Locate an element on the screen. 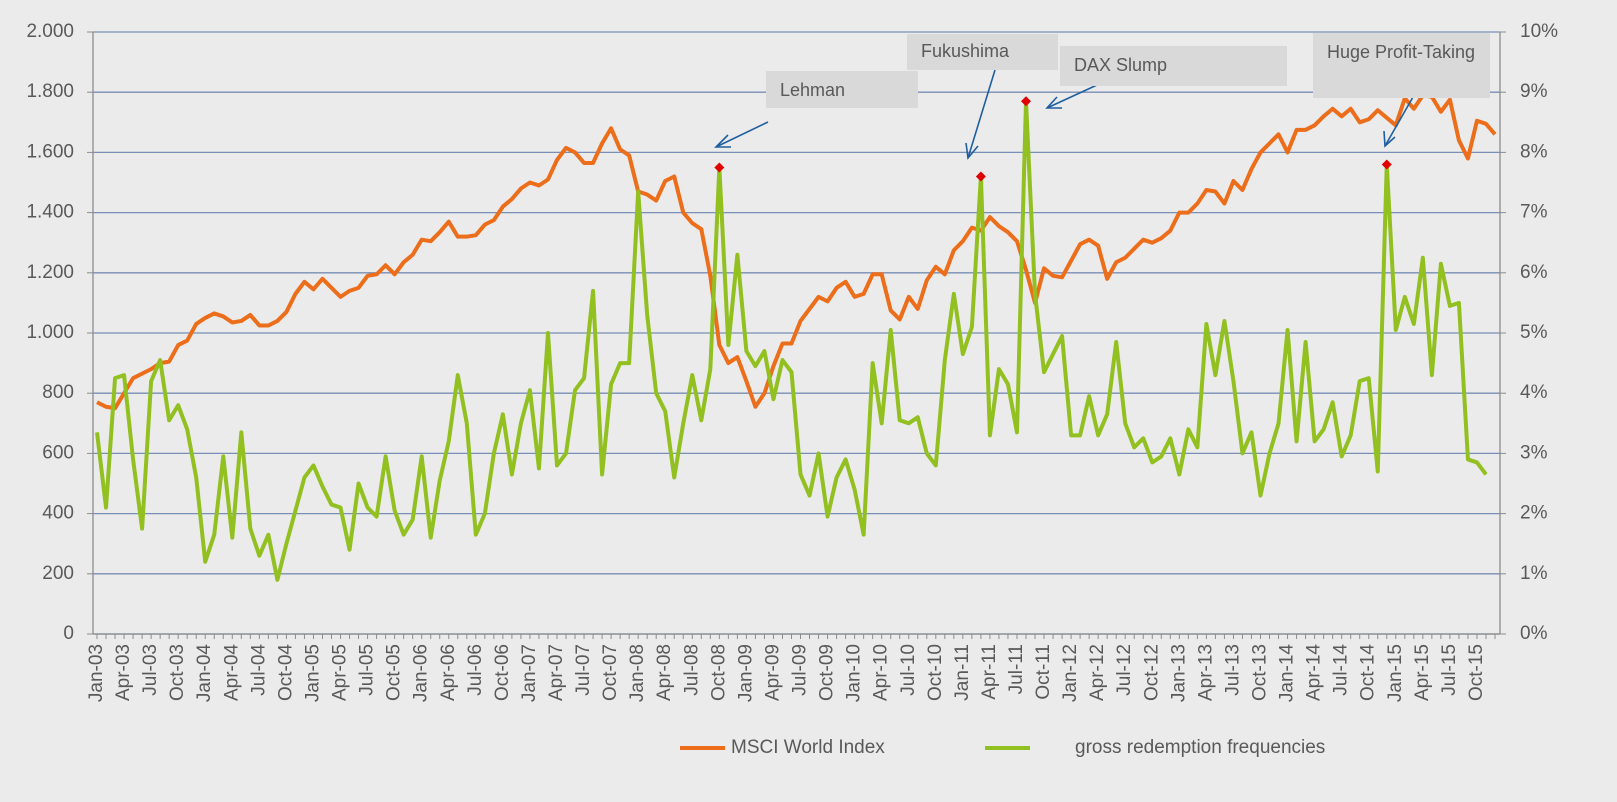 Image resolution: width=1617 pixels, height=802 pixels. x-tick-label: Apr-12 is located at coordinates (1097, 672).